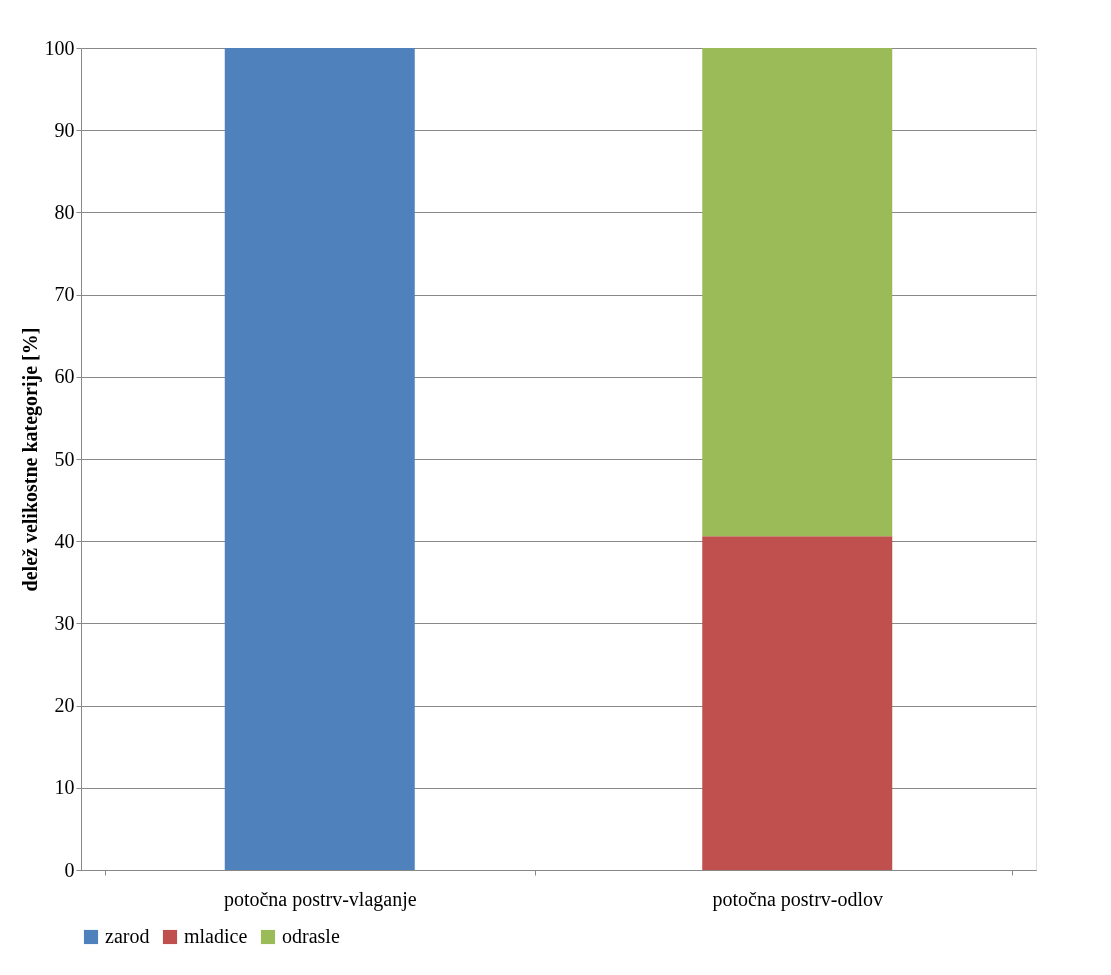  I want to click on y-tick-label: 60, so click(64, 376).